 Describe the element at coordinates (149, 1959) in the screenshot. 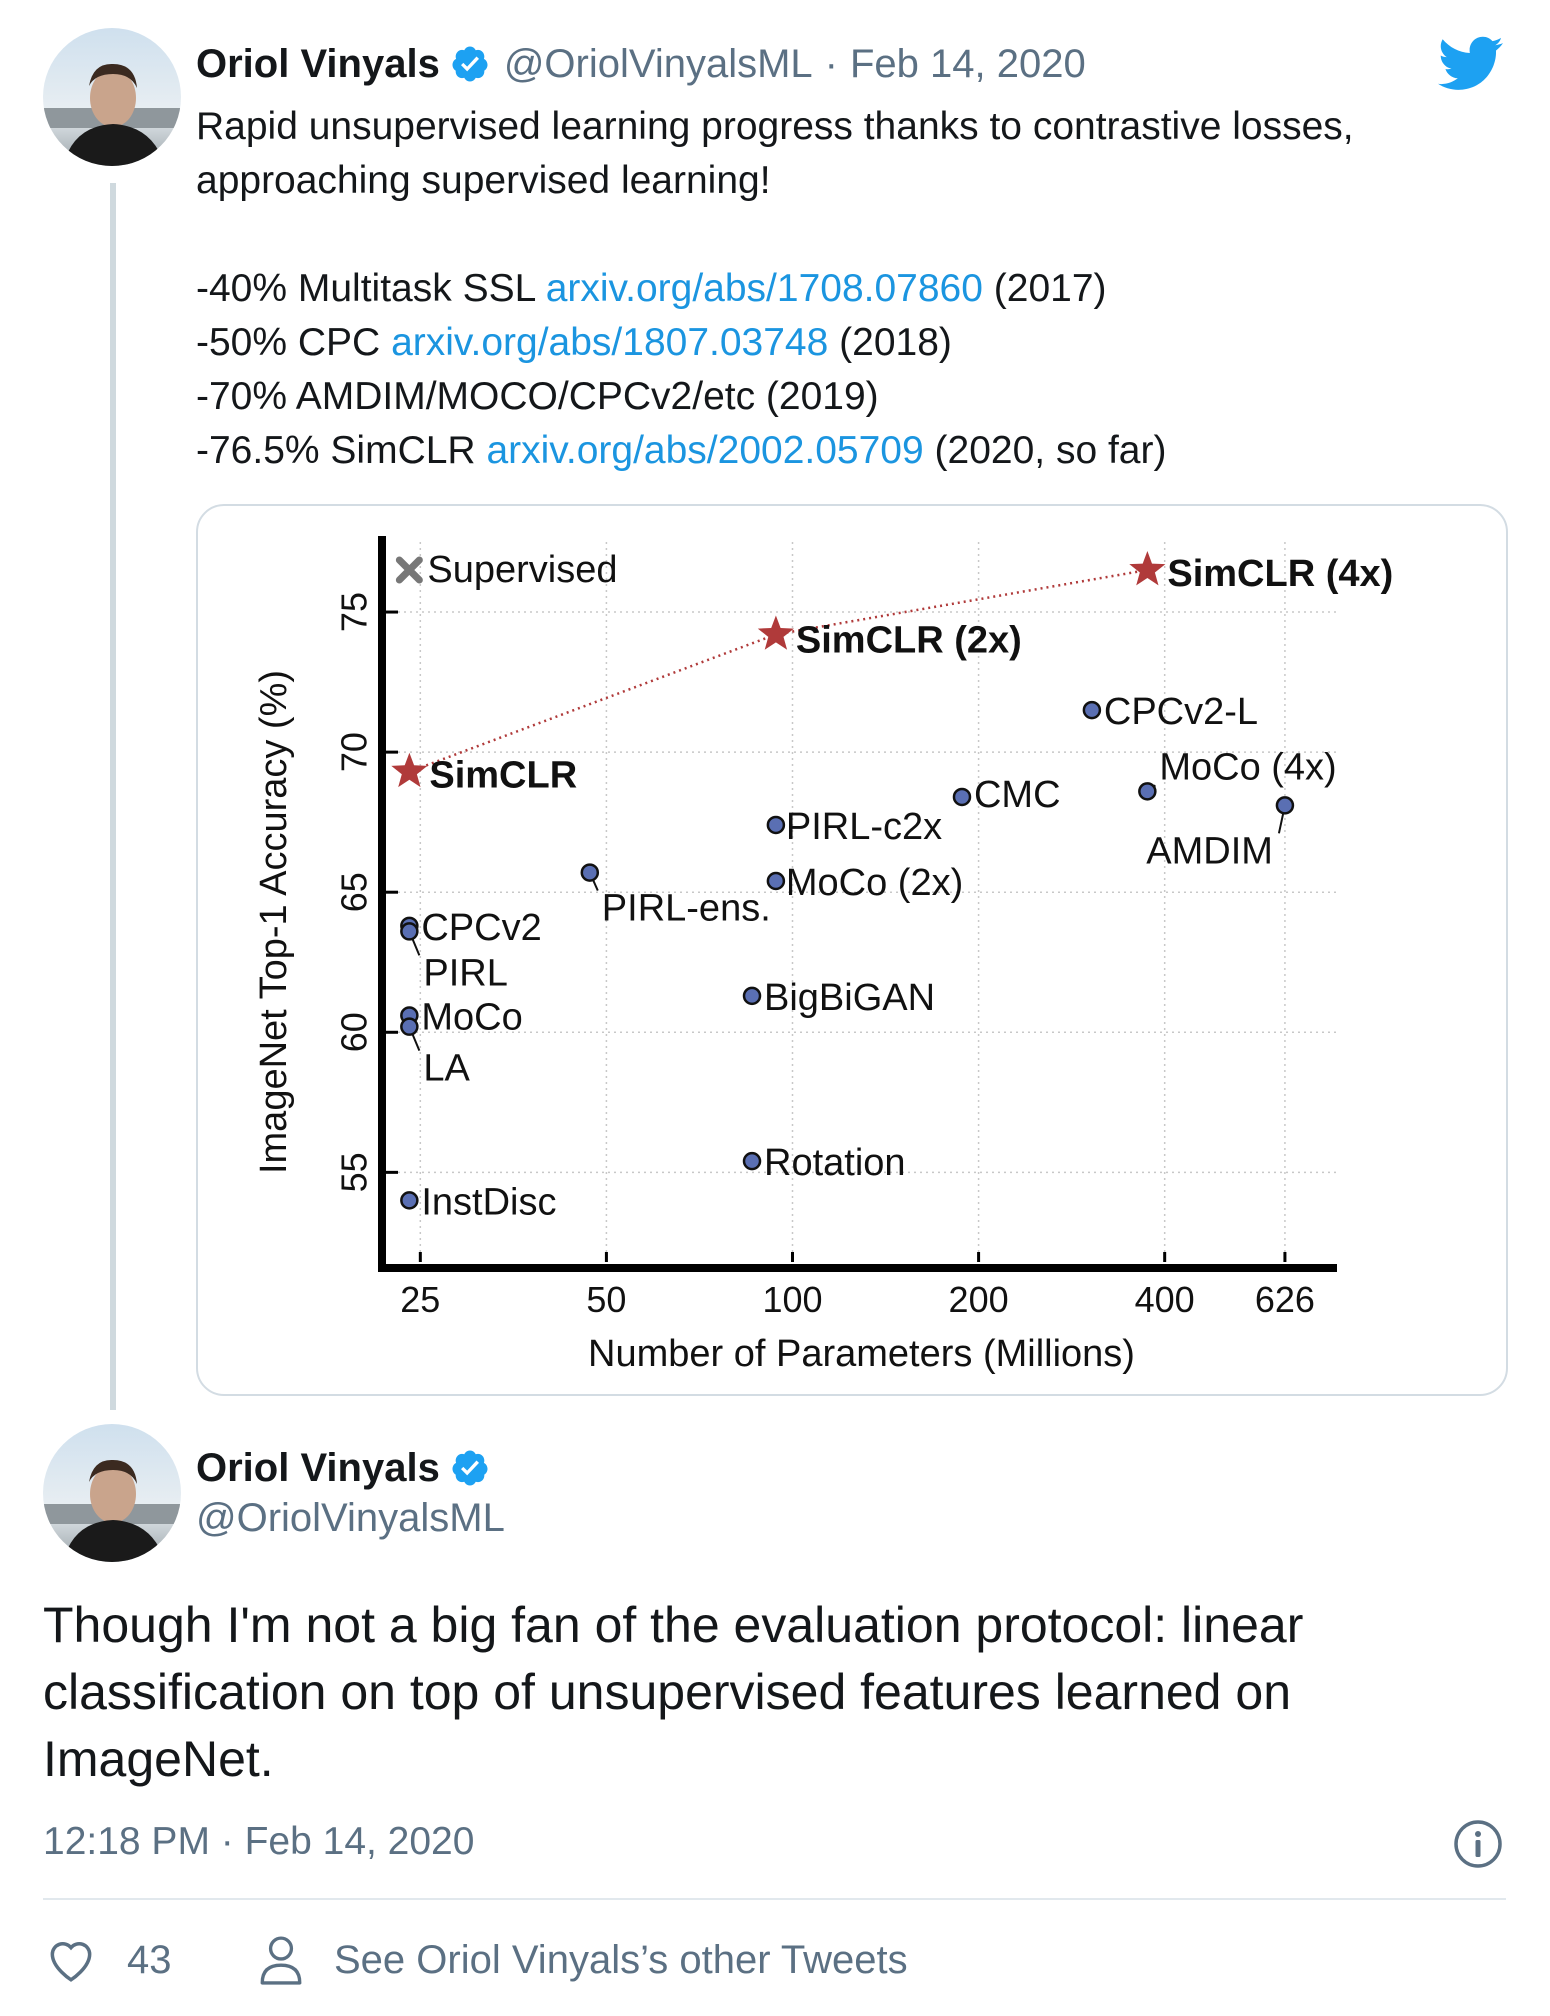

I see `like-count: 43` at that location.